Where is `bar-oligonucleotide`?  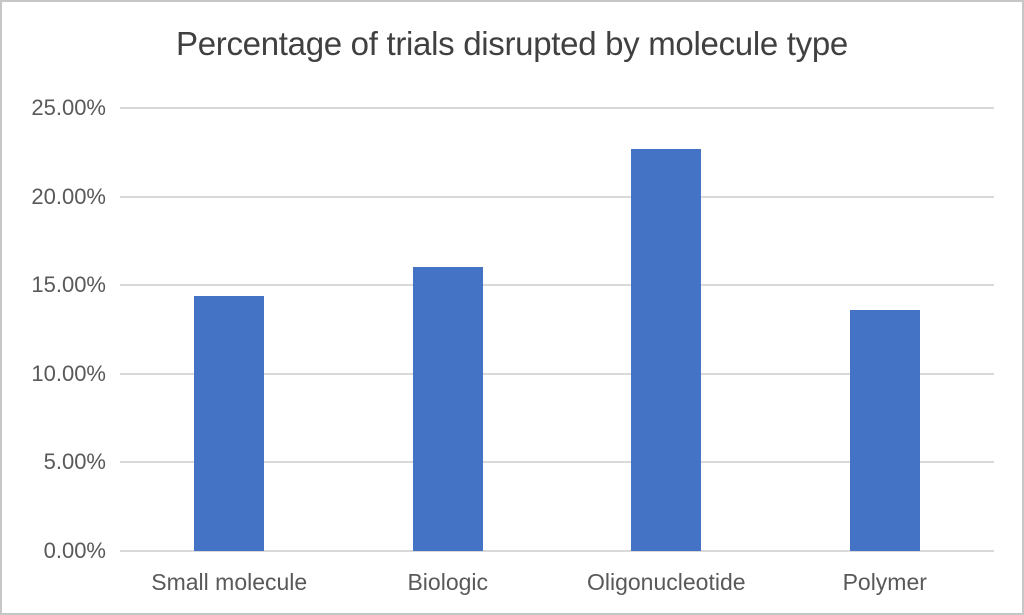
bar-oligonucleotide is located at coordinates (666, 349).